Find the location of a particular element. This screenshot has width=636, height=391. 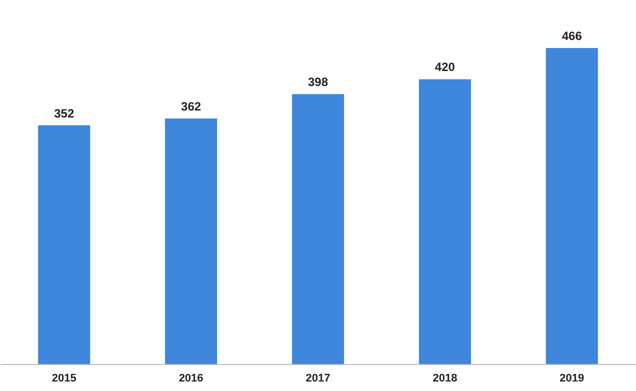

data-label: 398 is located at coordinates (318, 82).